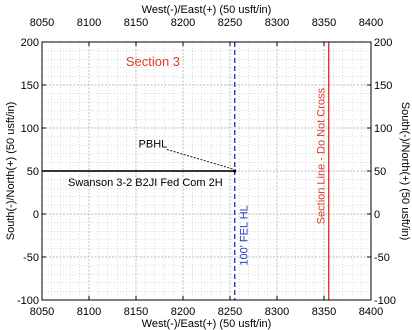 This screenshot has height=330, width=412. I want to click on x-axis-title-bottom: West(-)/East(+) (50 usft/in), so click(207, 324).